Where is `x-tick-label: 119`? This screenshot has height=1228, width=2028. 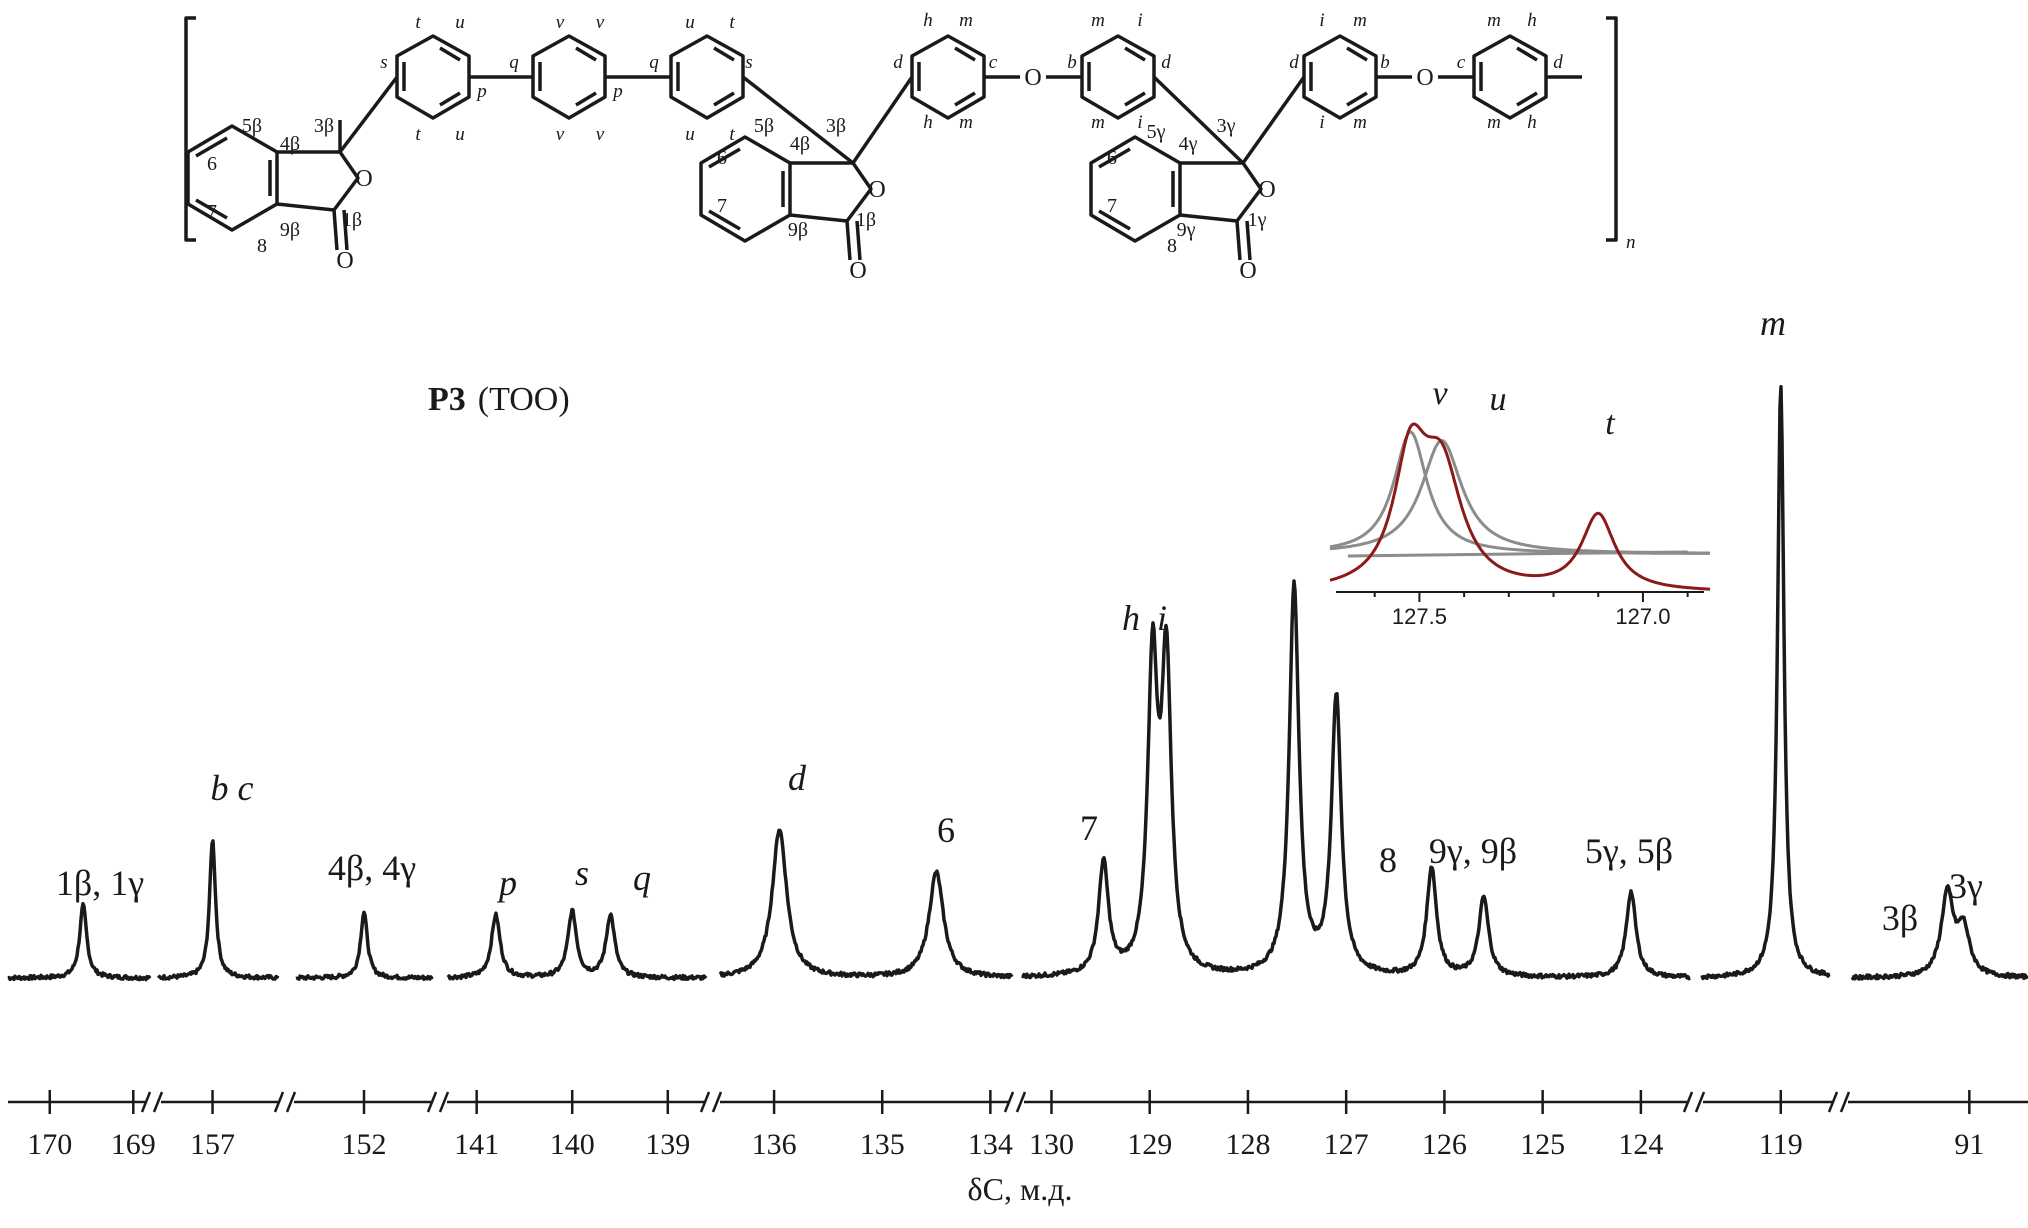
x-tick-label: 119 is located at coordinates (1781, 1144).